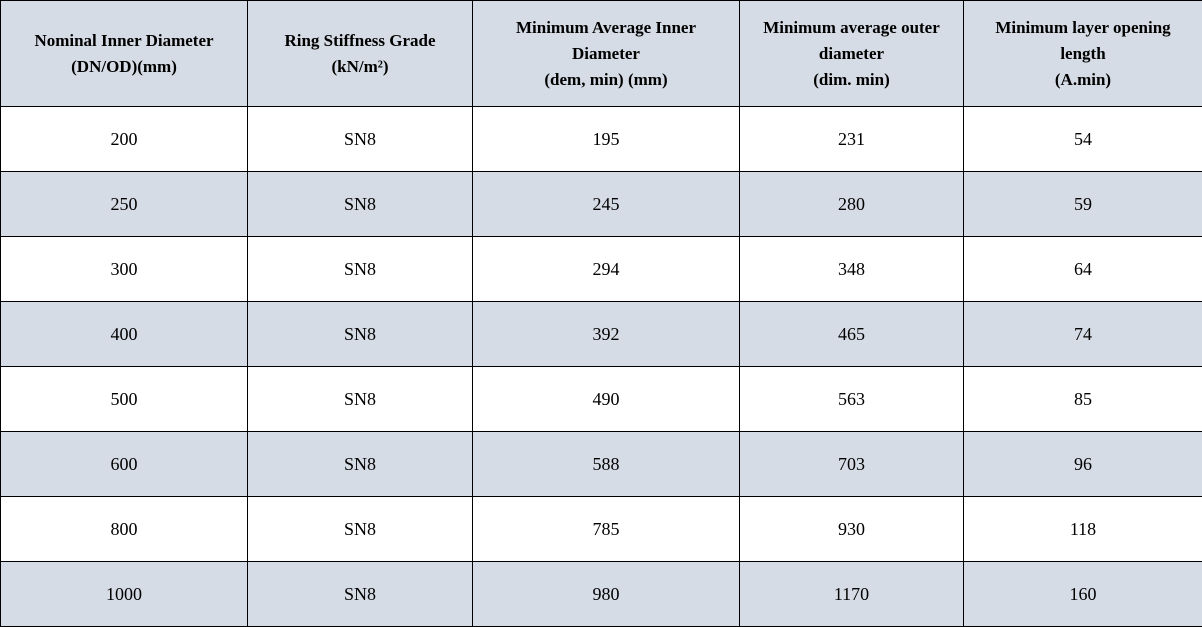  Describe the element at coordinates (851, 334) in the screenshot. I see `cell-min-outer-diameter: 465` at that location.